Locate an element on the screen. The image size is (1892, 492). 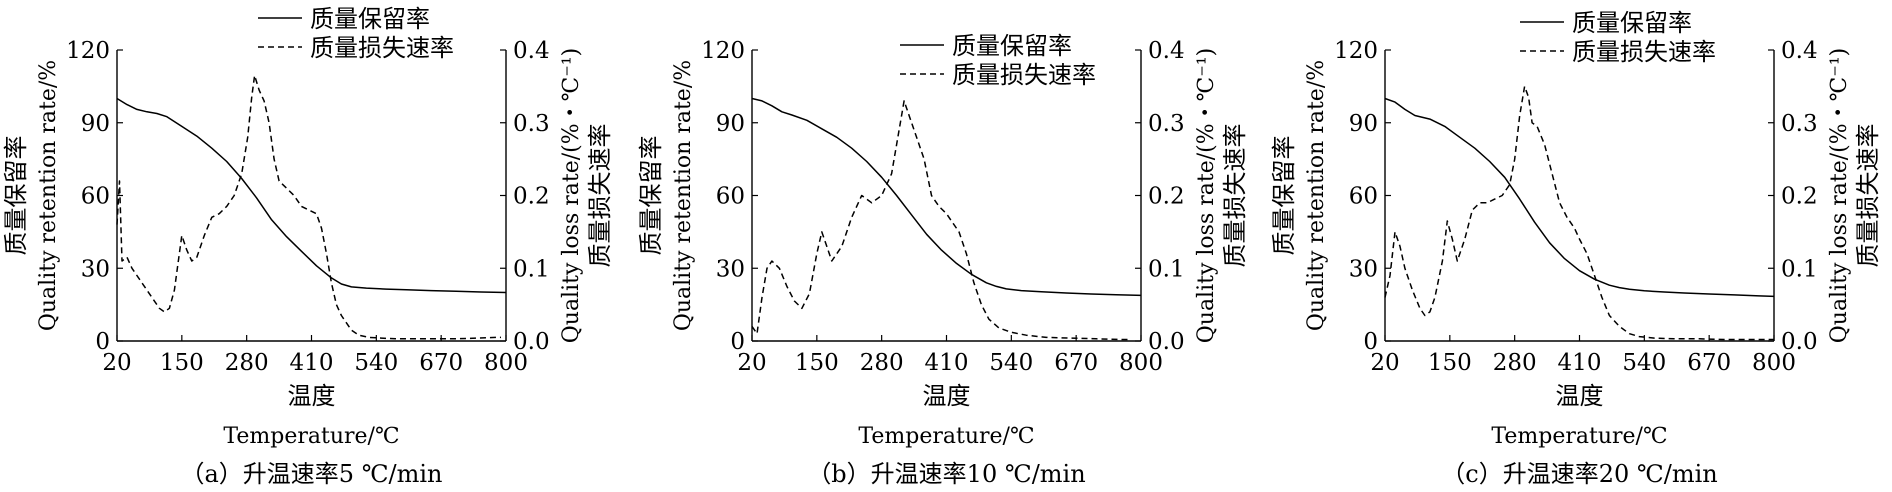
panel-caption: （b）升温速率10 ℃/min is located at coordinates (946, 474).